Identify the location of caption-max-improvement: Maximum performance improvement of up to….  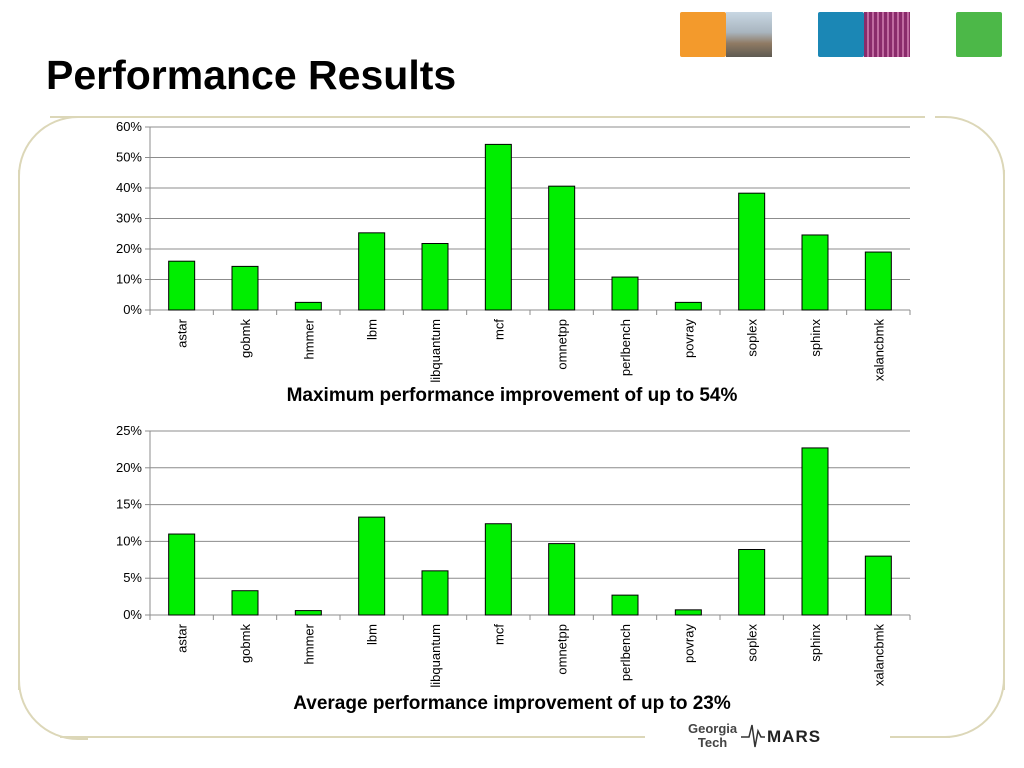
(512, 395).